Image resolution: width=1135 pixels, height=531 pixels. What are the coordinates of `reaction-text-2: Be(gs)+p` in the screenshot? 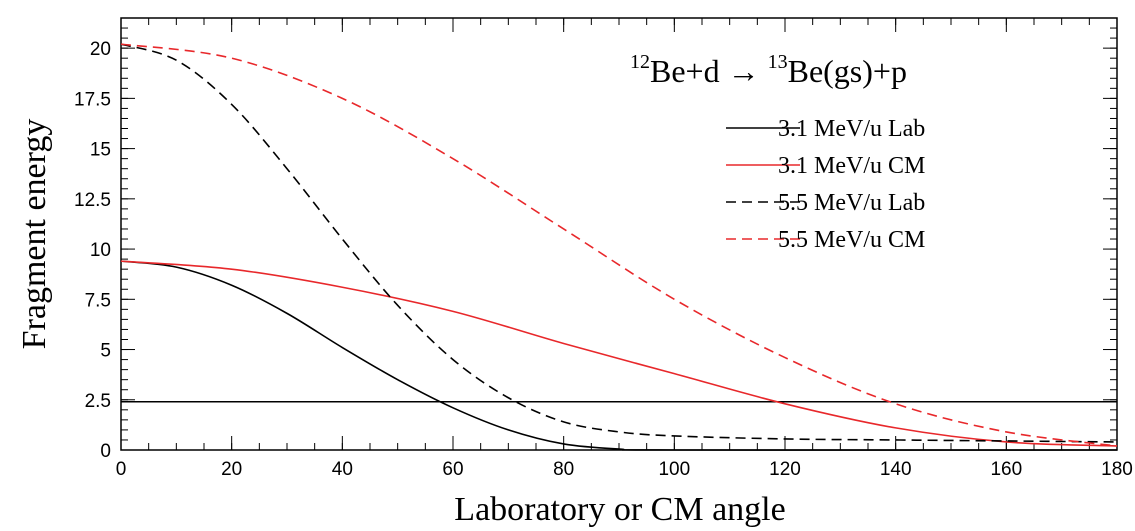 It's located at (847, 71).